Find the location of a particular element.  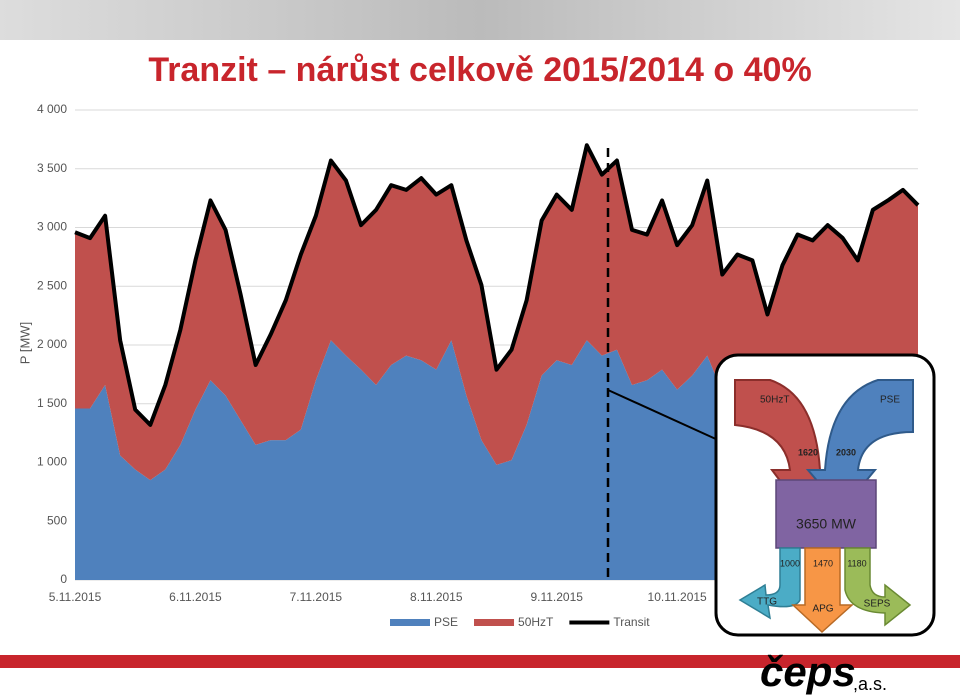

y-tick-label: 0 is located at coordinates (63, 579).